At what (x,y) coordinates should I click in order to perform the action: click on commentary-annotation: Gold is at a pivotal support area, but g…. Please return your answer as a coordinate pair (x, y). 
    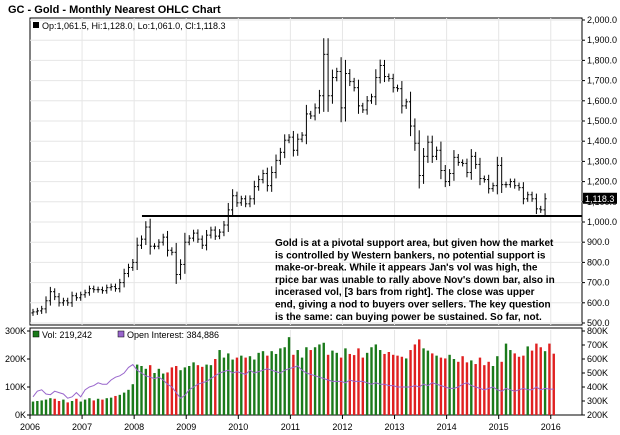
    Looking at the image, I should click on (415, 280).